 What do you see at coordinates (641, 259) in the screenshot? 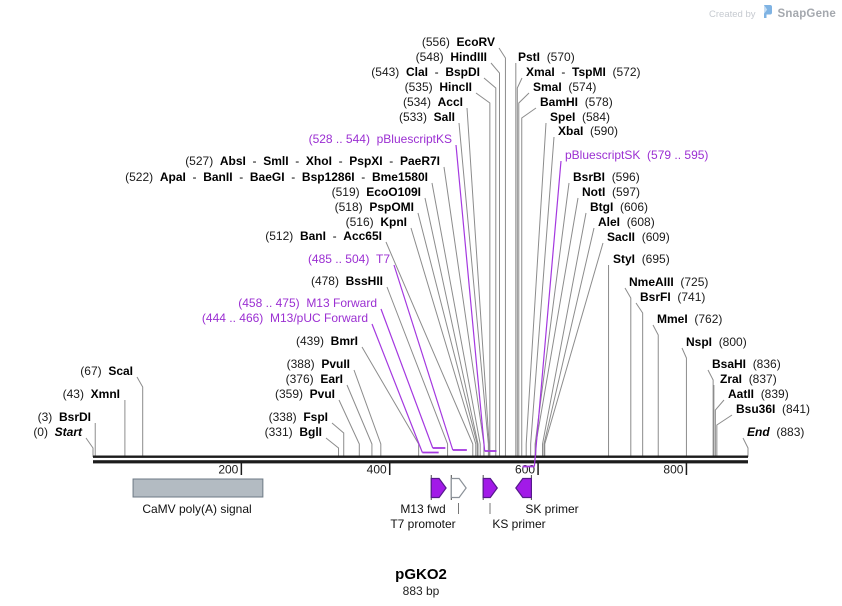
I see `site-label: StyI (695)` at bounding box center [641, 259].